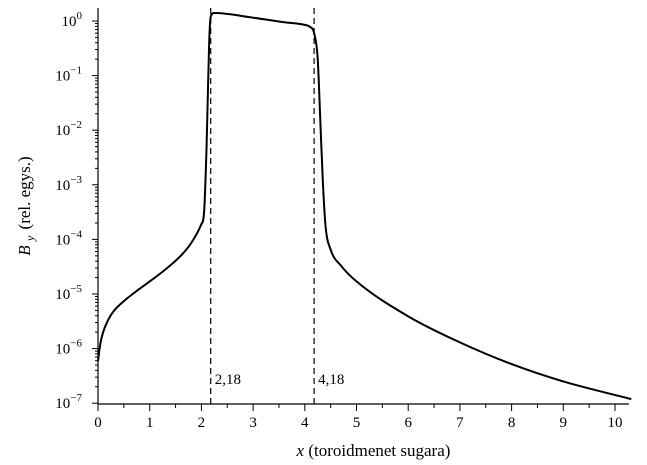 The height and width of the screenshot is (465, 647). I want to click on x-tick-label: 4, so click(305, 423).